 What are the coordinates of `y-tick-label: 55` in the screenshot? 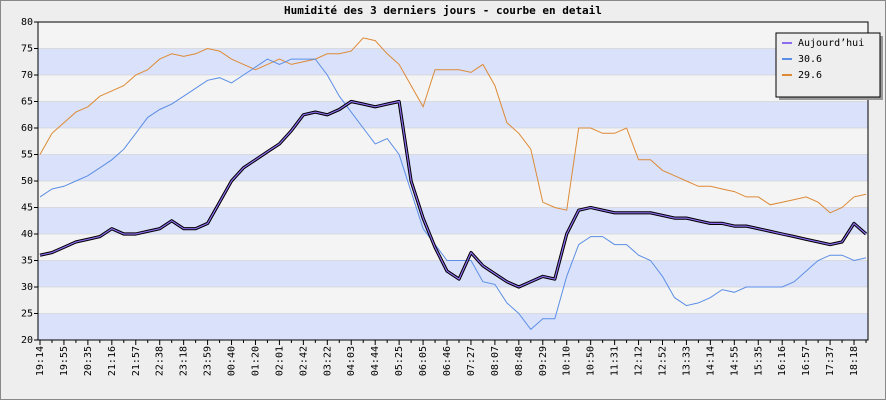 It's located at (27, 155).